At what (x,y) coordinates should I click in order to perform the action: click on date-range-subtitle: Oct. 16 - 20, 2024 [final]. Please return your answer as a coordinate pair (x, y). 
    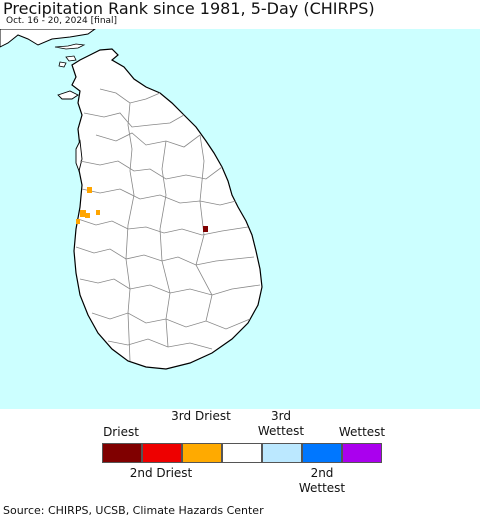
    Looking at the image, I should click on (62, 21).